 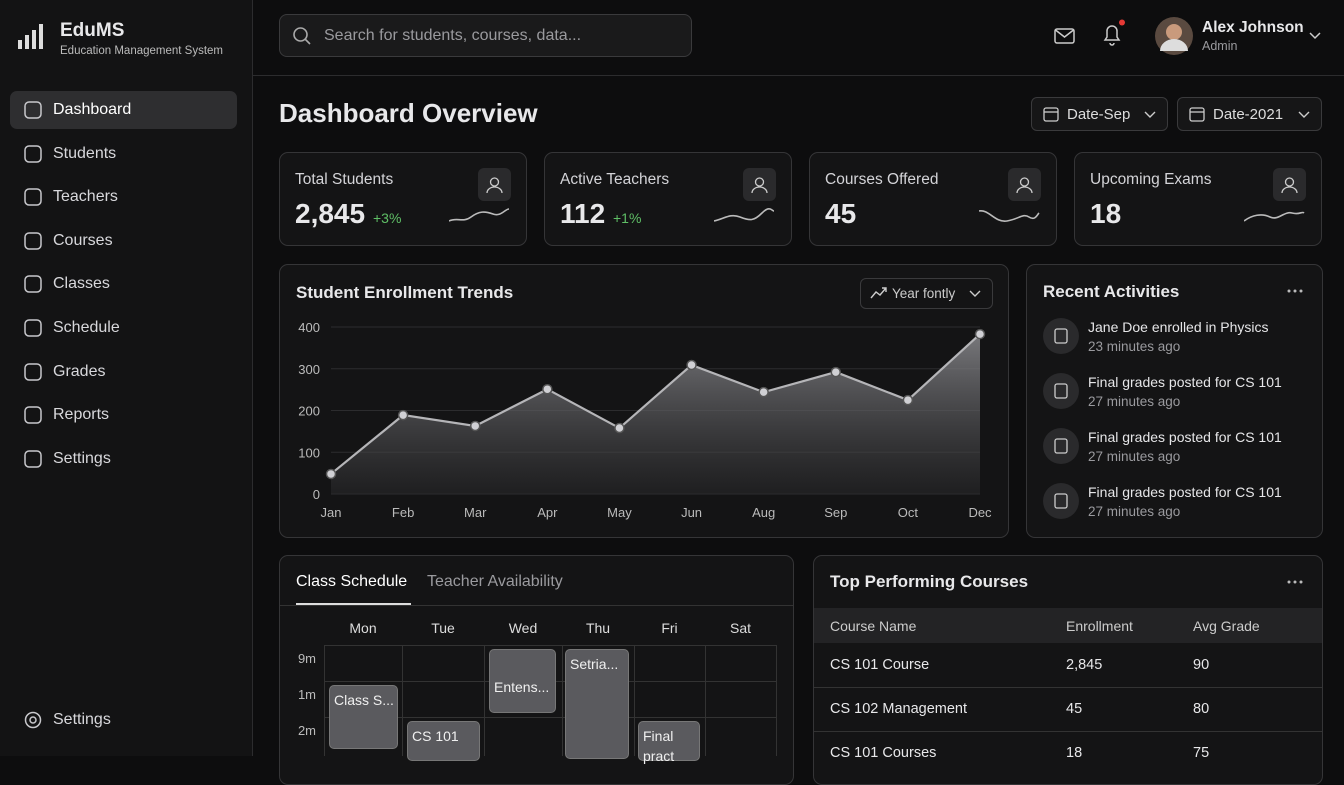 I want to click on courses-menu, so click(x=1295, y=582).